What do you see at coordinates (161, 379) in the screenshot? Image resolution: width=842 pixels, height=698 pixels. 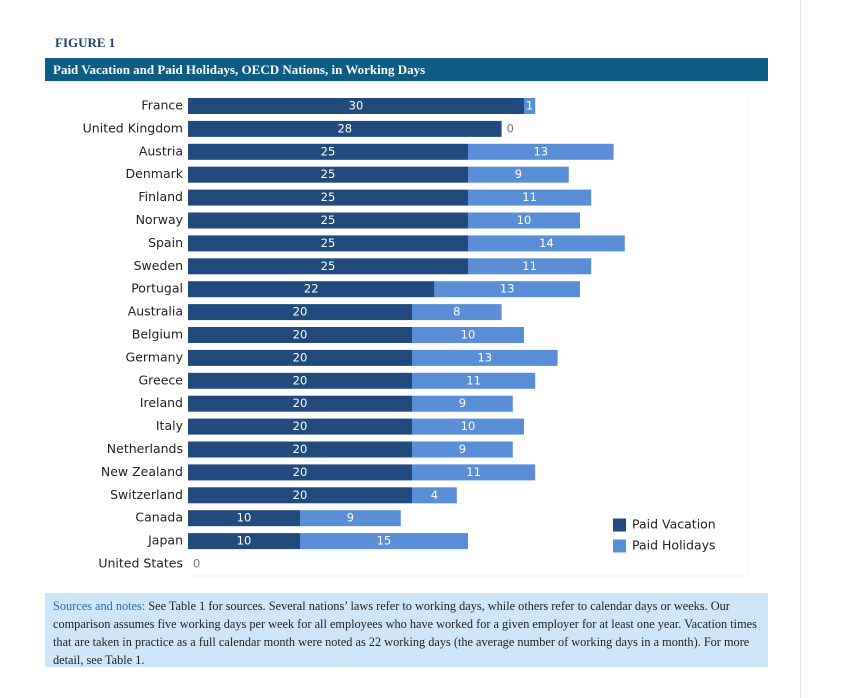 I see `category-label: Greece` at bounding box center [161, 379].